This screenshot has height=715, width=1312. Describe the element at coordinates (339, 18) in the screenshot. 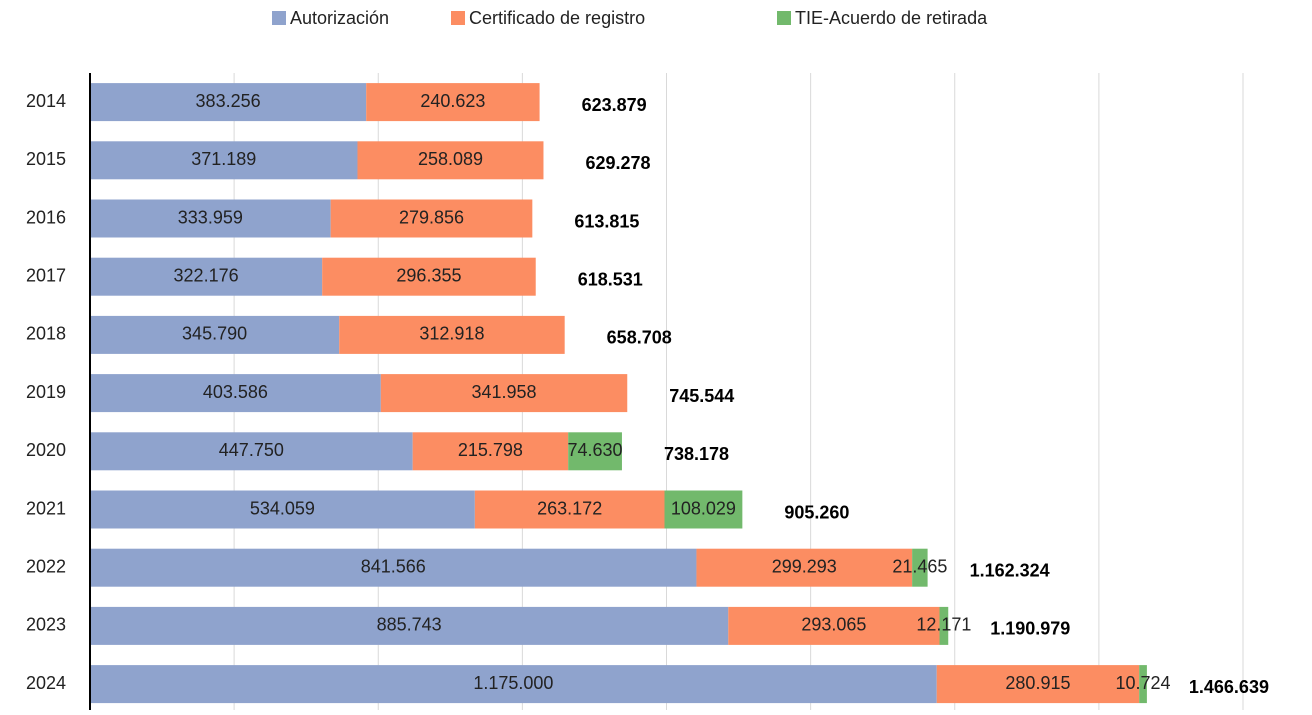

I see `legend-label: Autorización` at that location.